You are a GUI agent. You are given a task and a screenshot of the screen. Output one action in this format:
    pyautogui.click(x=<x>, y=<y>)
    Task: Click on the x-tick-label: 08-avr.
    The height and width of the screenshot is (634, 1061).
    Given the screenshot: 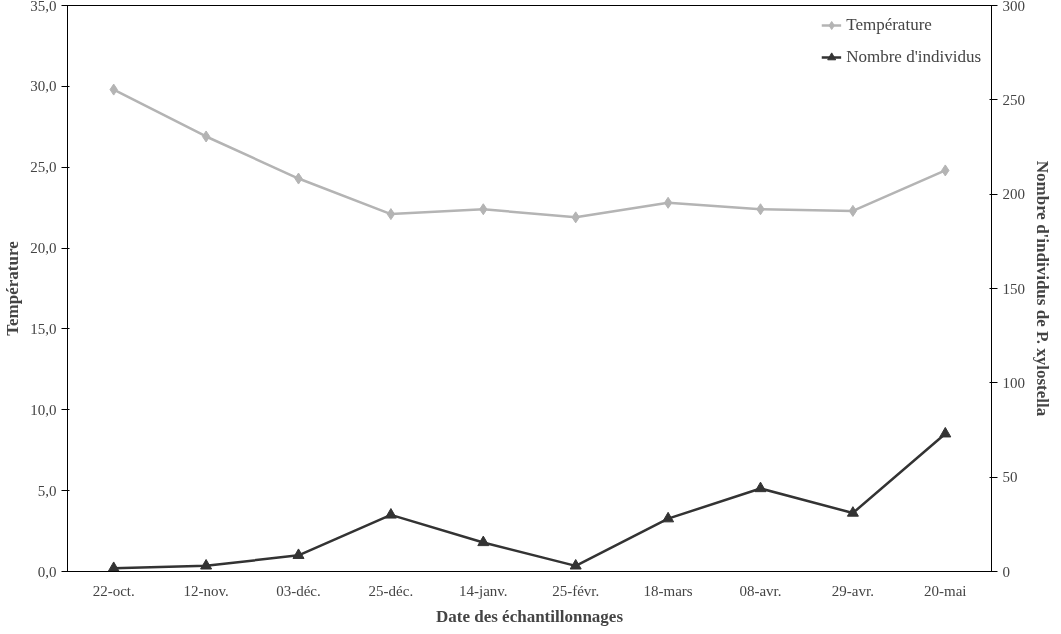 What is the action you would take?
    pyautogui.click(x=760, y=590)
    